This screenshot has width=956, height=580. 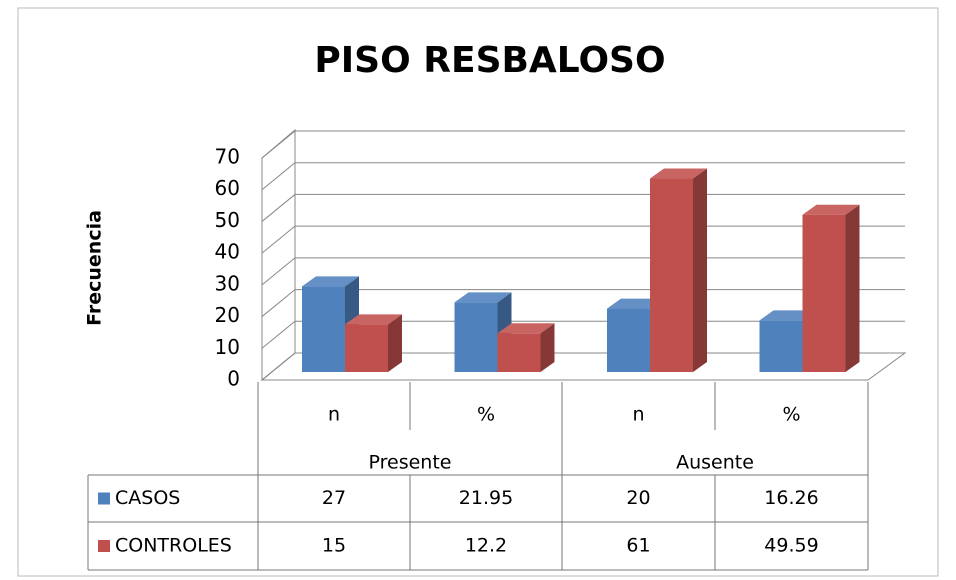 What do you see at coordinates (227, 252) in the screenshot?
I see `y-tick-label: 40` at bounding box center [227, 252].